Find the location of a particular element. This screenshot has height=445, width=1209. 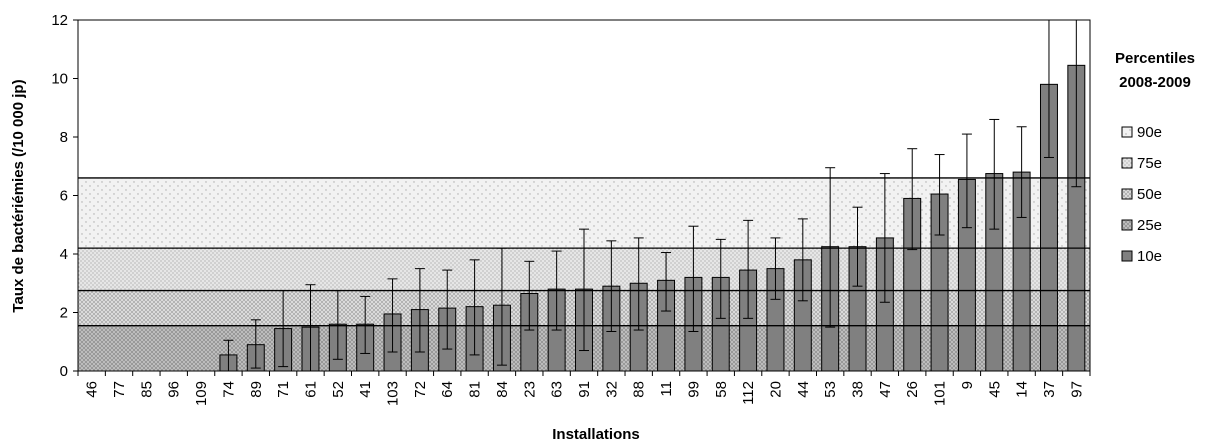

legend-title-line2: 2008-2009 is located at coordinates (1155, 82).